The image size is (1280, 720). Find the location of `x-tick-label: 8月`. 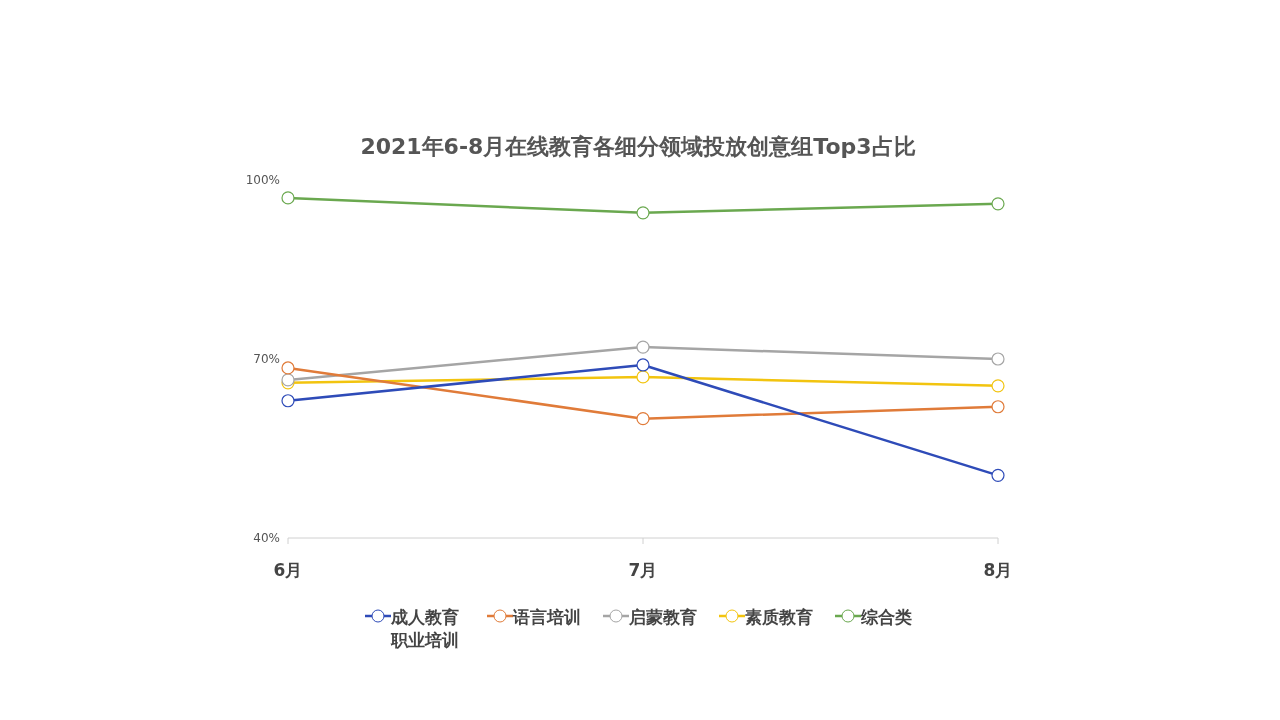

x-tick-label: 8月 is located at coordinates (998, 570).